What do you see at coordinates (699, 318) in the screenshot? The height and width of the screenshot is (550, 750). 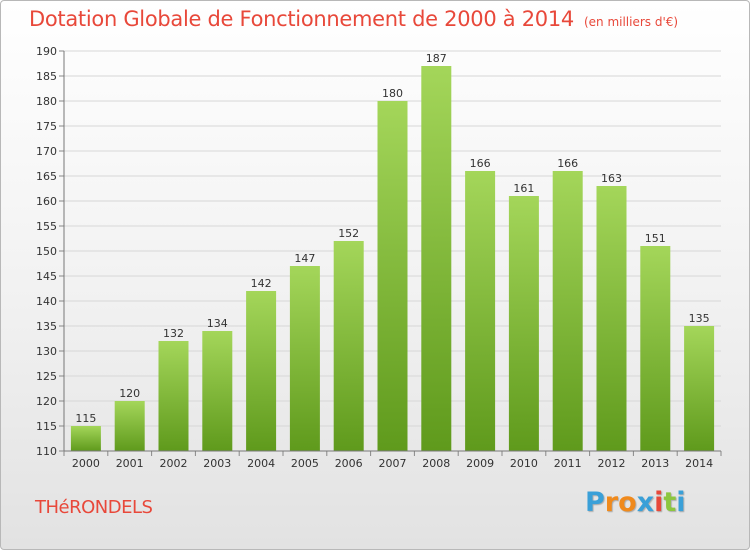 I see `bar-value-label: 135` at bounding box center [699, 318].